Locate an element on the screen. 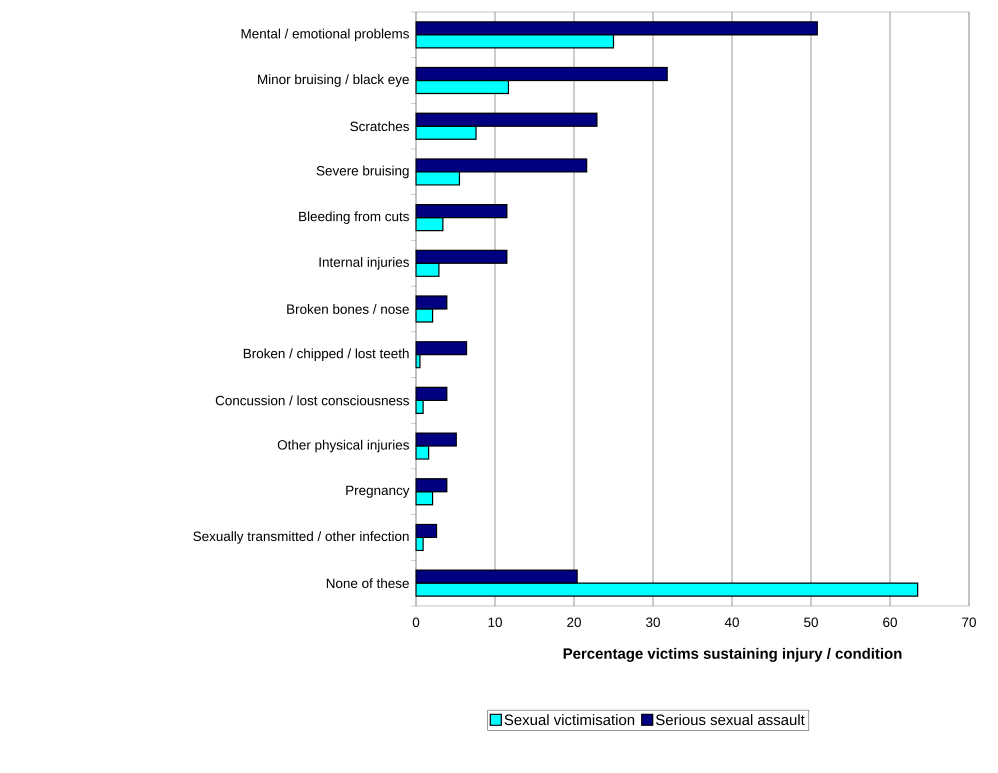  y-tick-label: Bleeding from cuts is located at coordinates (354, 217).